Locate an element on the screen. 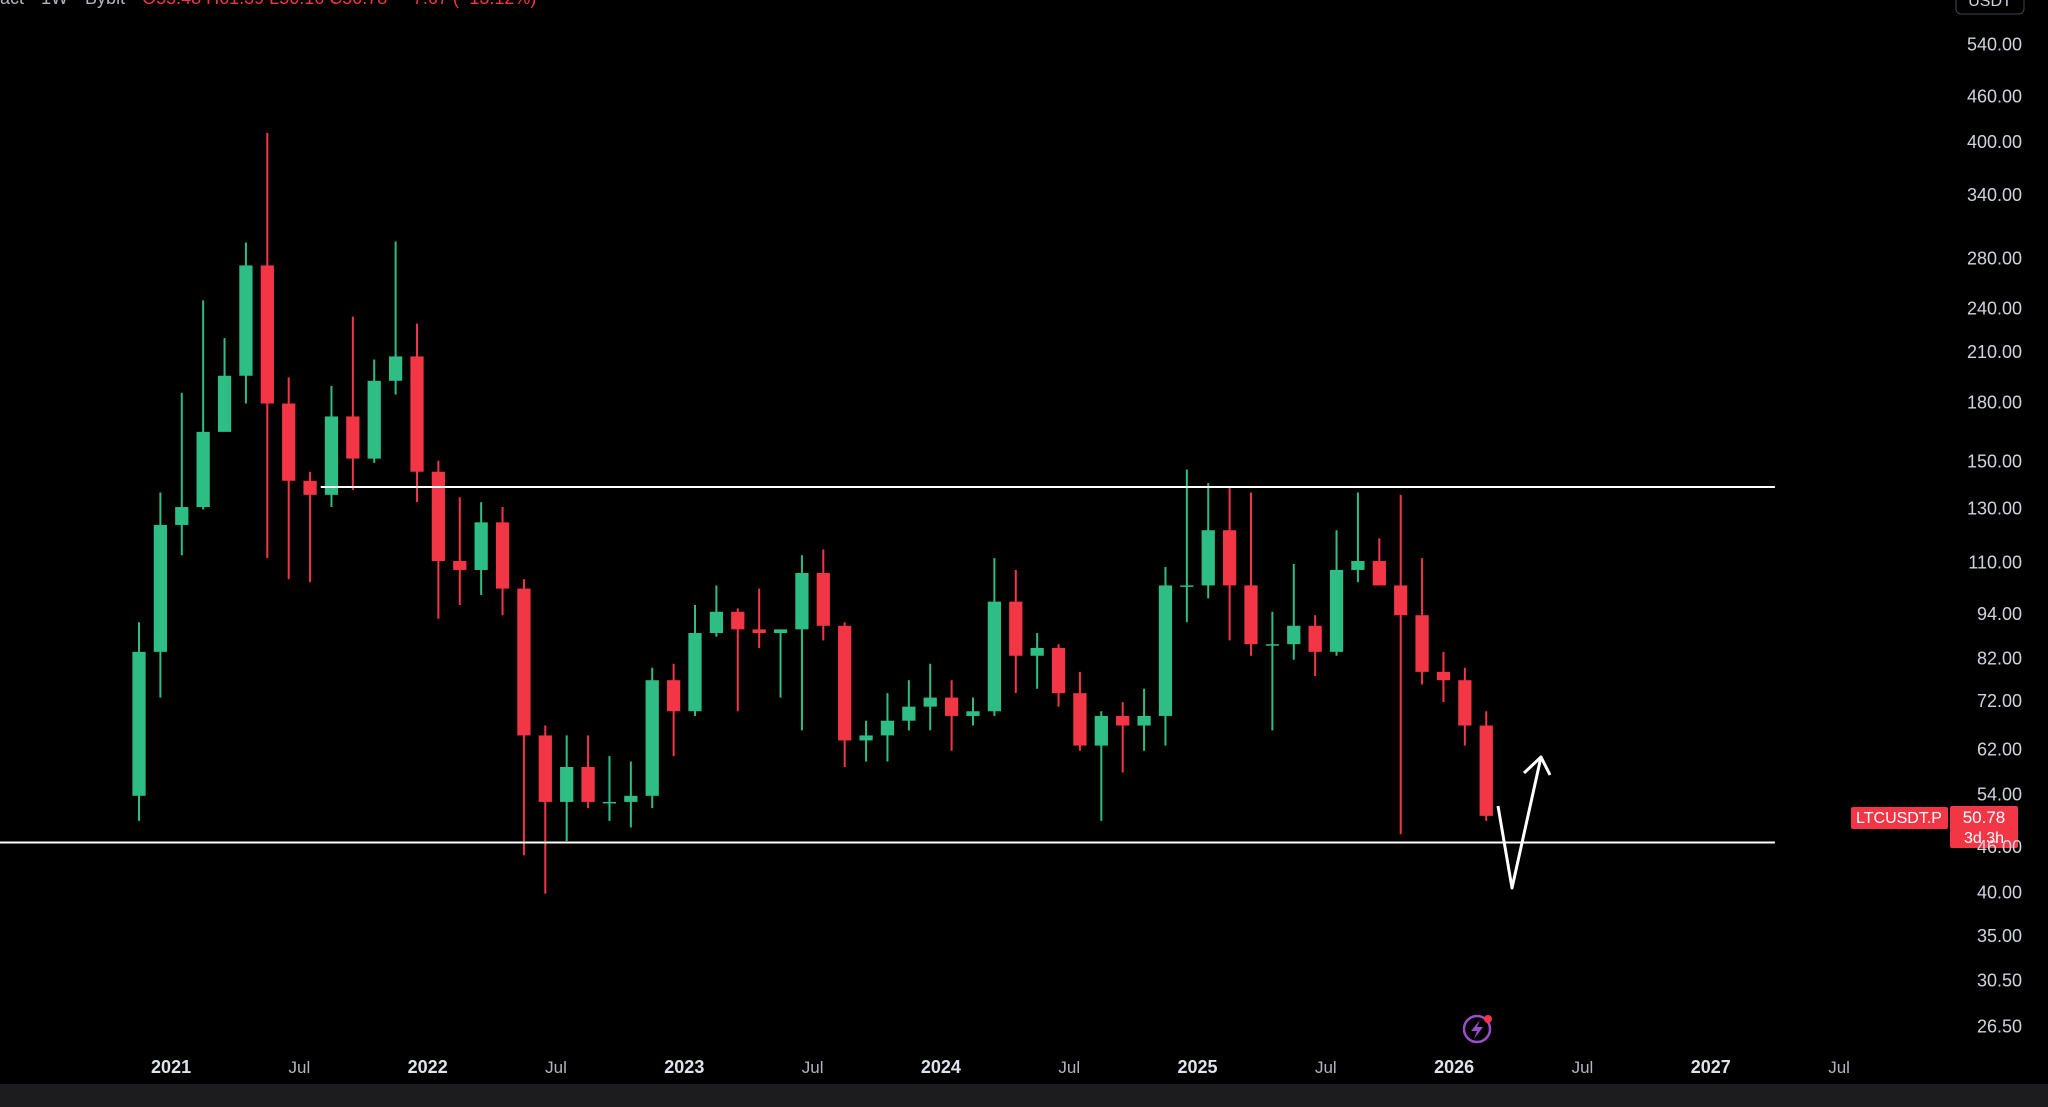  arrow-head is located at coordinates (1537, 765).